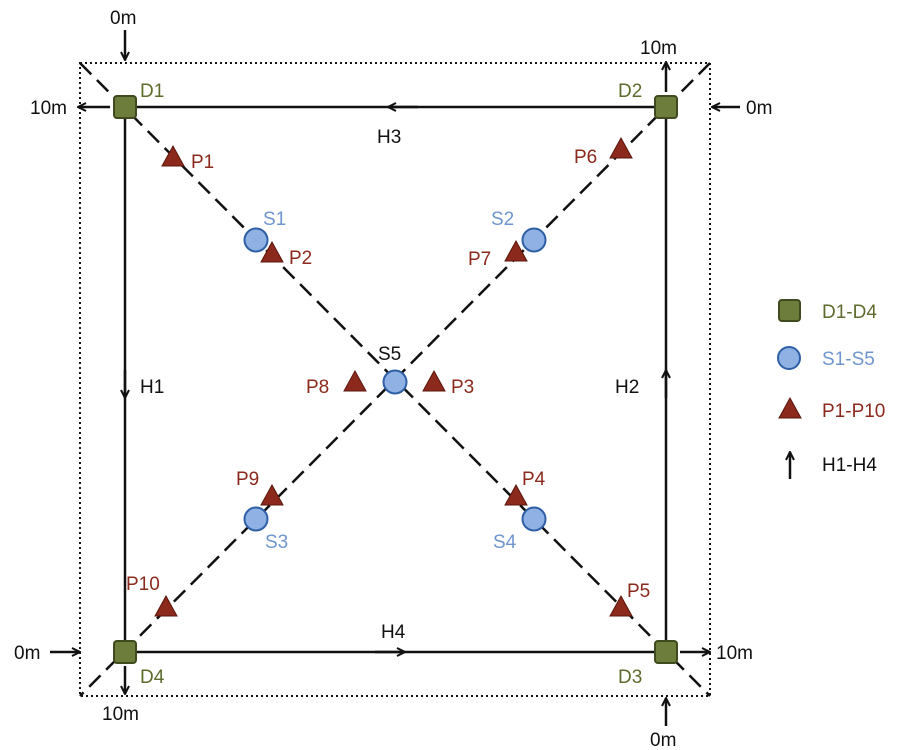 The width and height of the screenshot is (924, 750). Describe the element at coordinates (638, 591) in the screenshot. I see `point-label: P5` at that location.